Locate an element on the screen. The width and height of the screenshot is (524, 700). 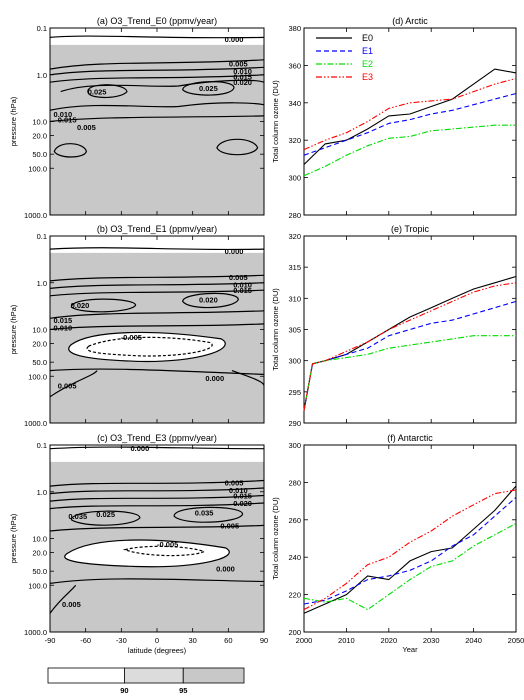
y-tick-label: 260 is located at coordinates (294, 520).